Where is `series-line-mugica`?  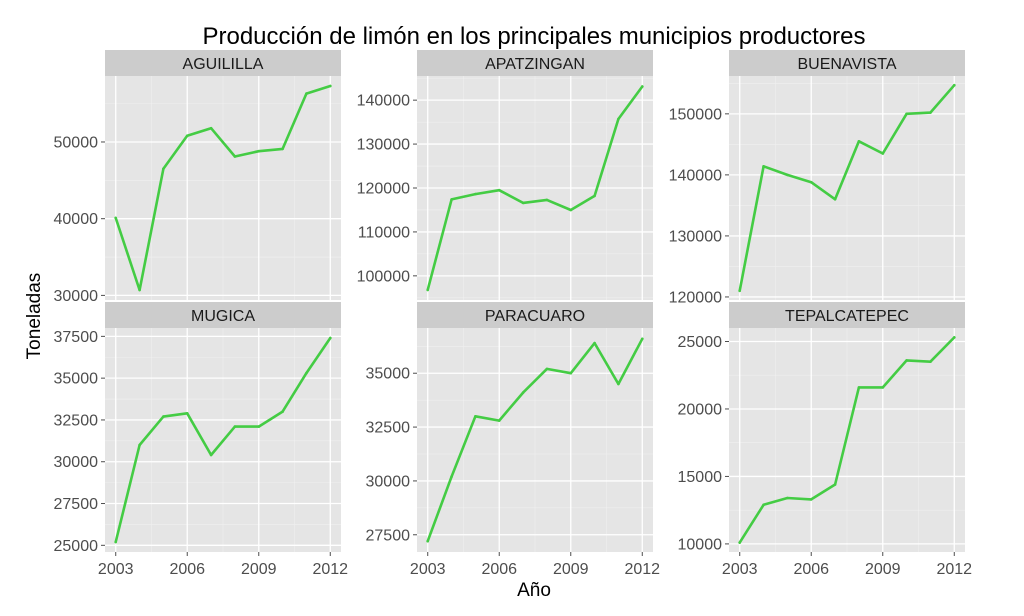
series-line-mugica is located at coordinates (223, 440).